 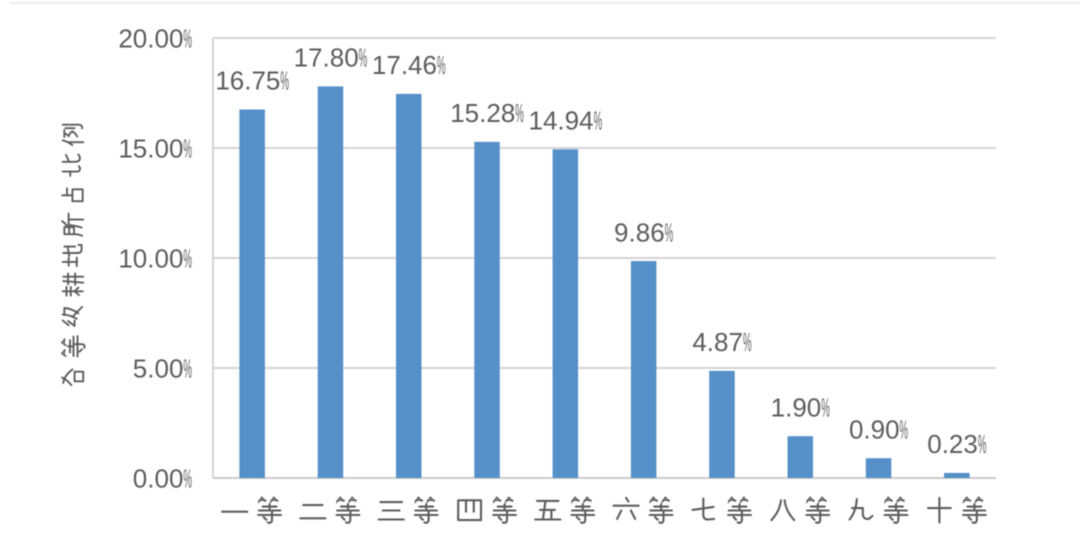 What do you see at coordinates (158, 479) in the screenshot?
I see `svg-text: 0.00` at bounding box center [158, 479].